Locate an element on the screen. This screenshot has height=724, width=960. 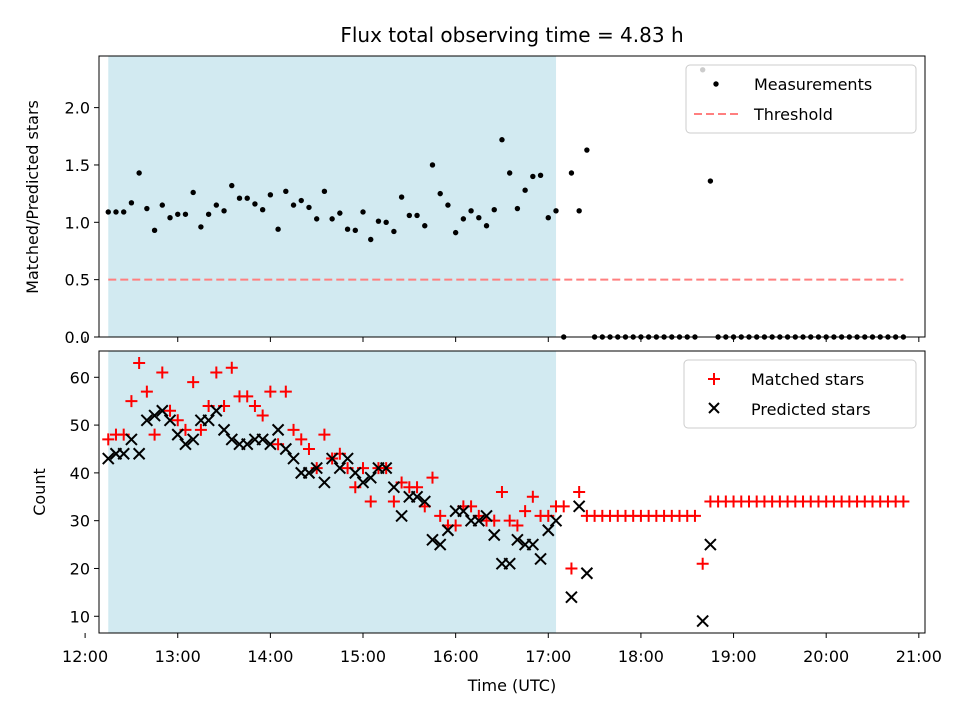
top-legend: Measurements Threshold is located at coordinates (801, 99).